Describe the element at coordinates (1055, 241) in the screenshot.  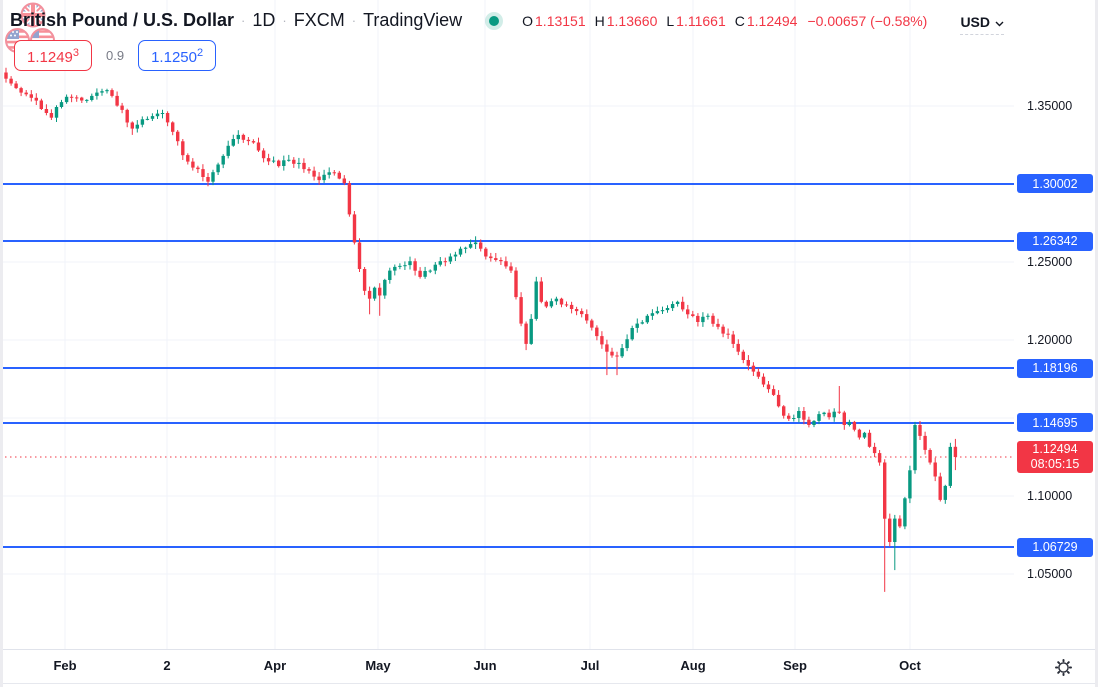
I see `level-price-badge: 1.26342` at that location.